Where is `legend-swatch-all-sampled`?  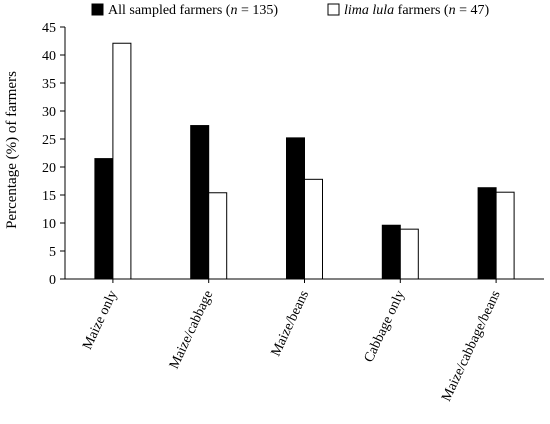 legend-swatch-all-sampled is located at coordinates (97, 9).